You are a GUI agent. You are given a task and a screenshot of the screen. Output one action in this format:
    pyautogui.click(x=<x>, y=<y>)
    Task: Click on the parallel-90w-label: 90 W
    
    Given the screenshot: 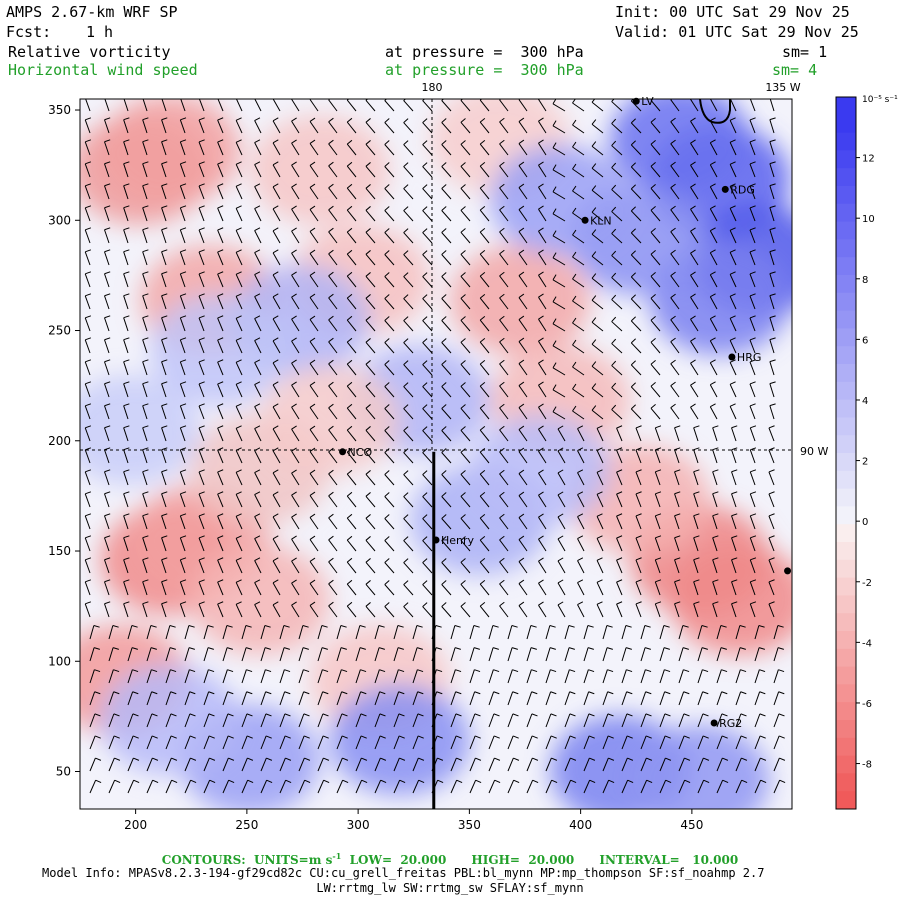 What is the action you would take?
    pyautogui.click(x=814, y=451)
    